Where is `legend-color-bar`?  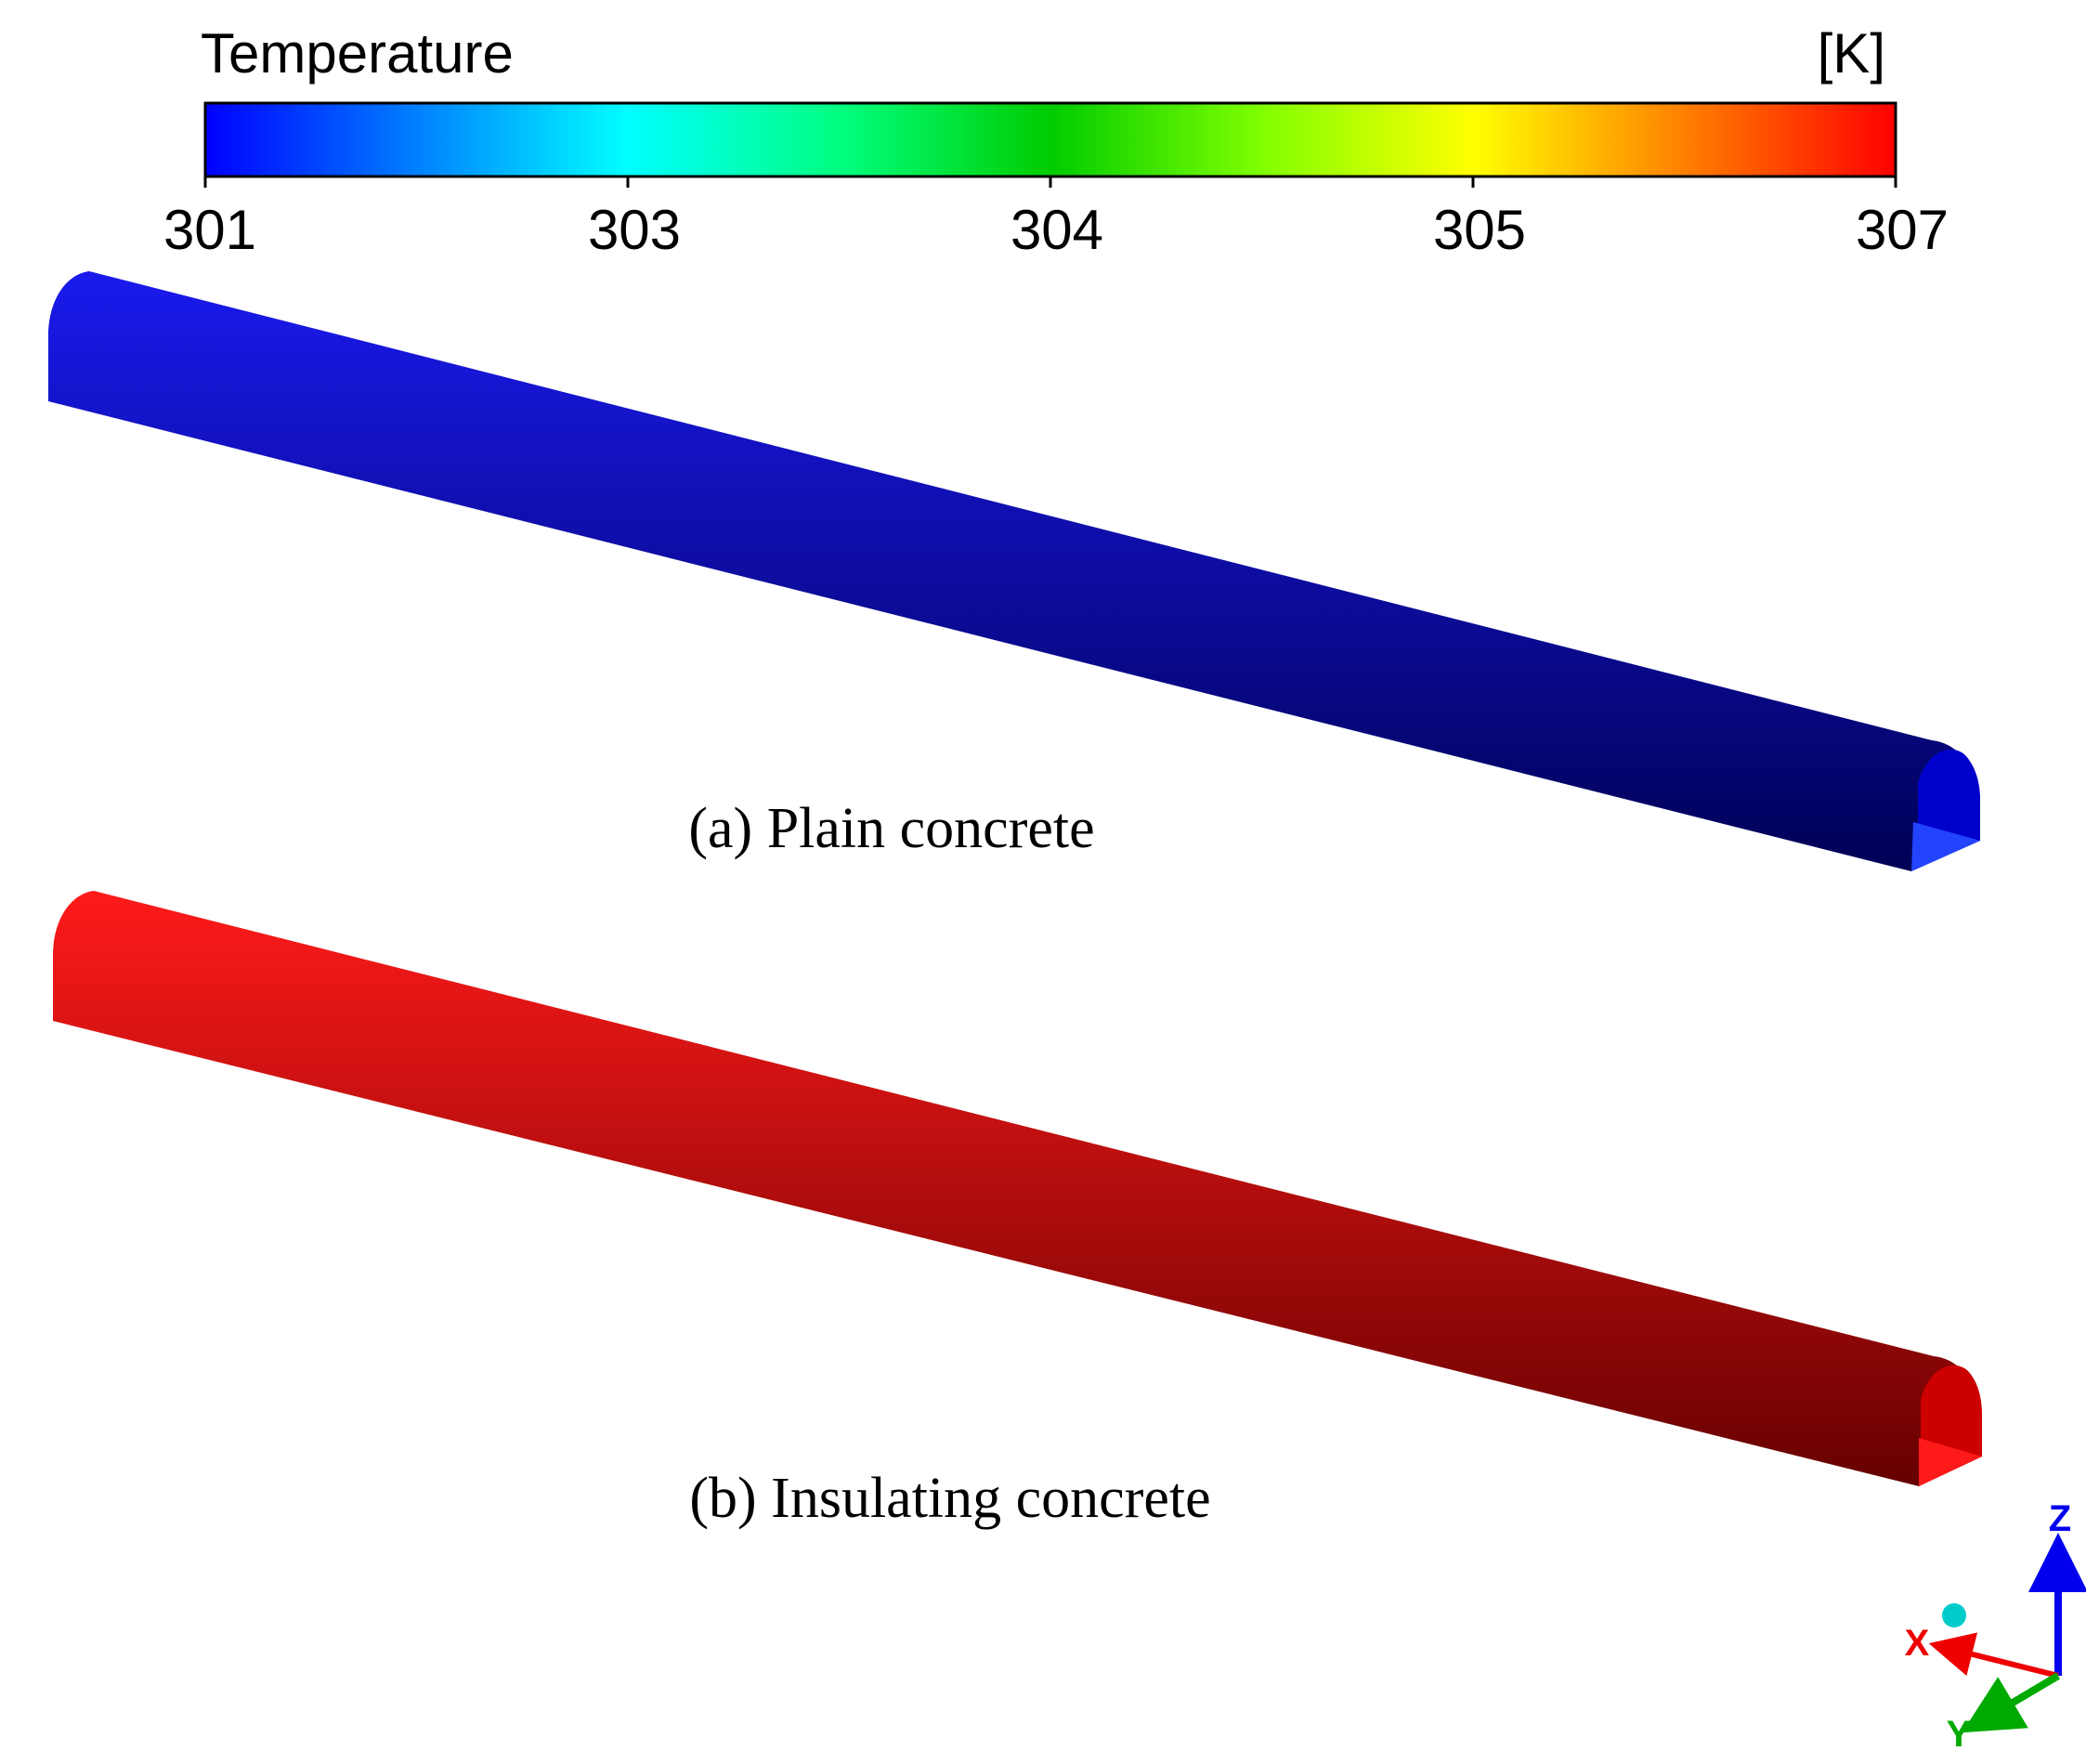
legend-color-bar is located at coordinates (1050, 139).